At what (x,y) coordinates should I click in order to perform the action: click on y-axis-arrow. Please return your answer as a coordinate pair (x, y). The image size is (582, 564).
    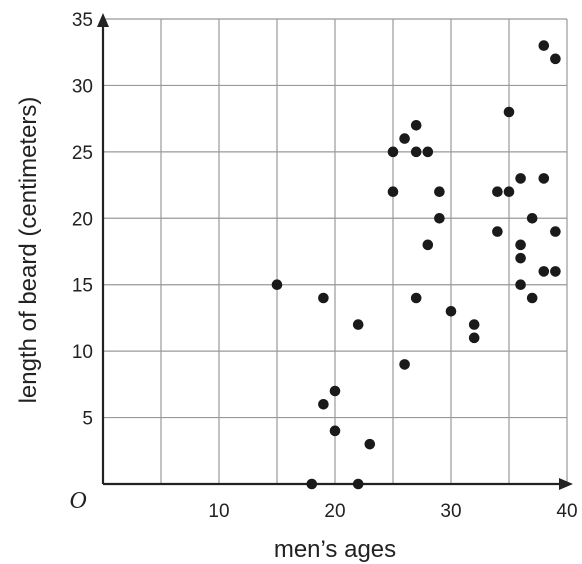
    Looking at the image, I should click on (103, 20).